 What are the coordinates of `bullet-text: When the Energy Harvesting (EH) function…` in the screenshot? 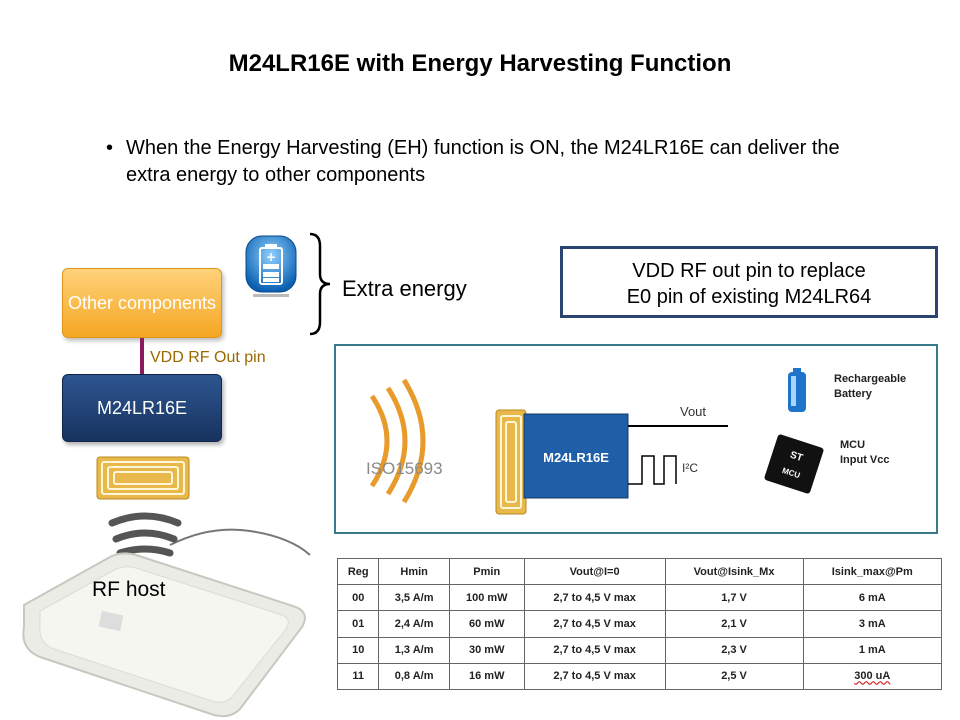 It's located at (483, 161).